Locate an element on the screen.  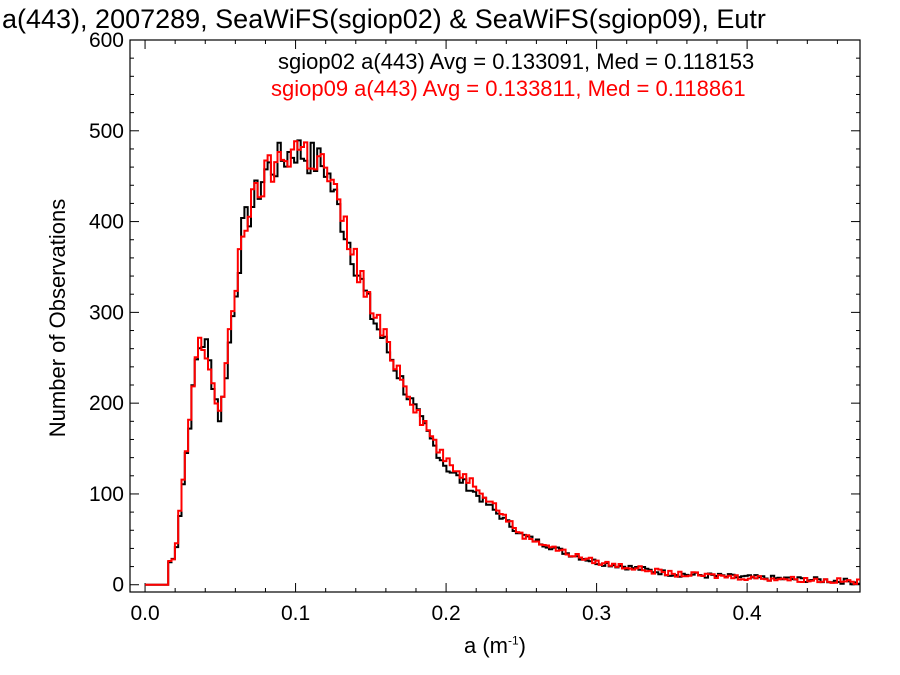
x-axis-label-exponent: -1 is located at coordinates (513, 640).